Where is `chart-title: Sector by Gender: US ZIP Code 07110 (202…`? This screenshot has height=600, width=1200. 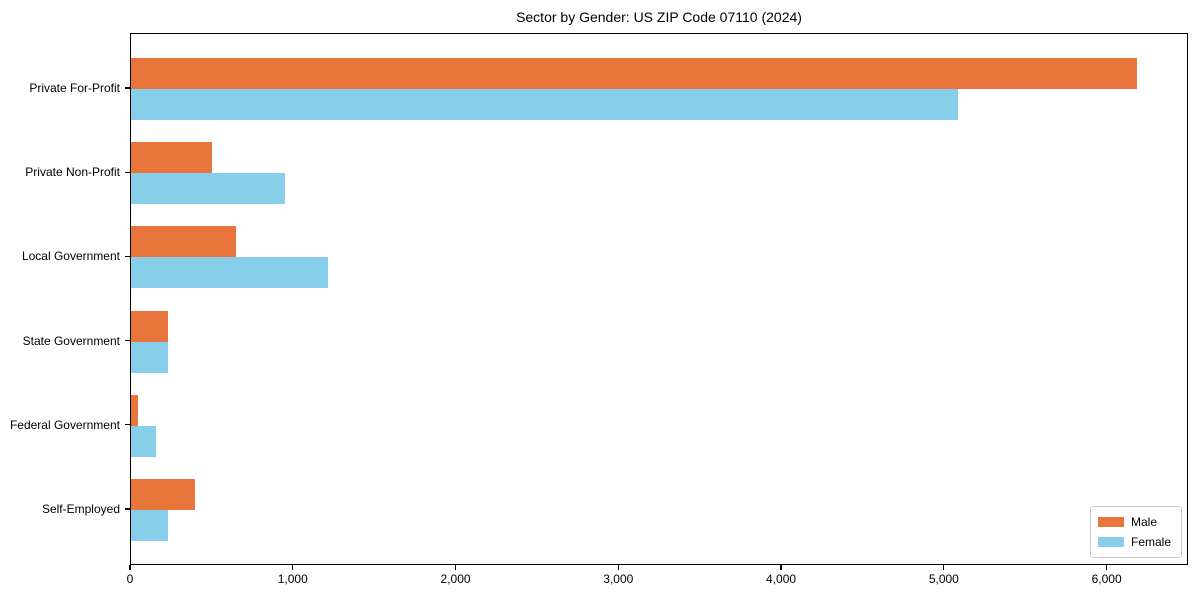 chart-title: Sector by Gender: US ZIP Code 07110 (202… is located at coordinates (659, 17).